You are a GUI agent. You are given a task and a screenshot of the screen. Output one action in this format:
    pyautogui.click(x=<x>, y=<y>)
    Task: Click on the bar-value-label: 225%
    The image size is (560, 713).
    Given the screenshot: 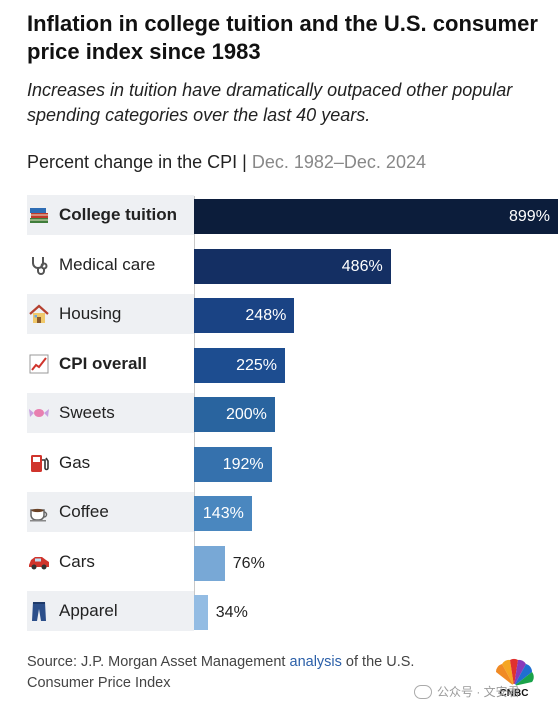 What is the action you would take?
    pyautogui.click(x=257, y=365)
    